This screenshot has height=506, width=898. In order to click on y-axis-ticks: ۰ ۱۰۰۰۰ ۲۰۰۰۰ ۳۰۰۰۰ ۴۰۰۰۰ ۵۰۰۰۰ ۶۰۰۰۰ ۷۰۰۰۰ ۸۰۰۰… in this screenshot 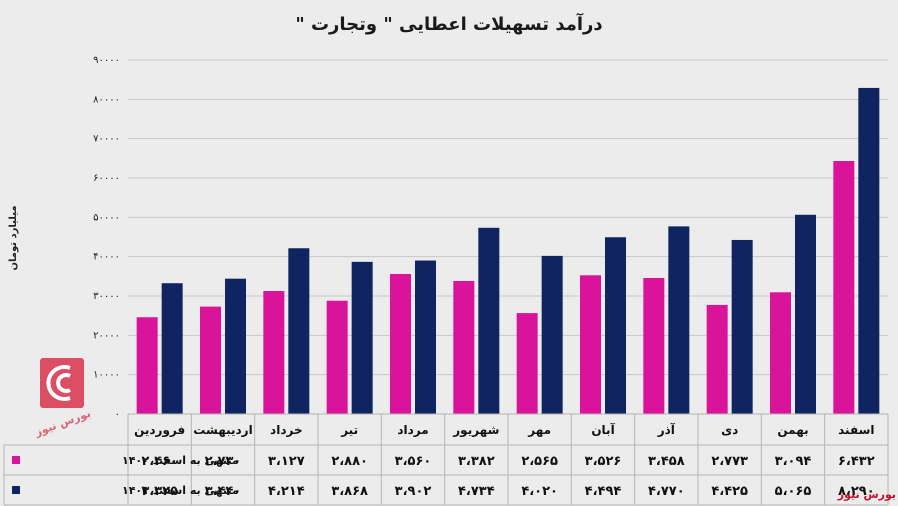, I will do `click(106, 237)`.